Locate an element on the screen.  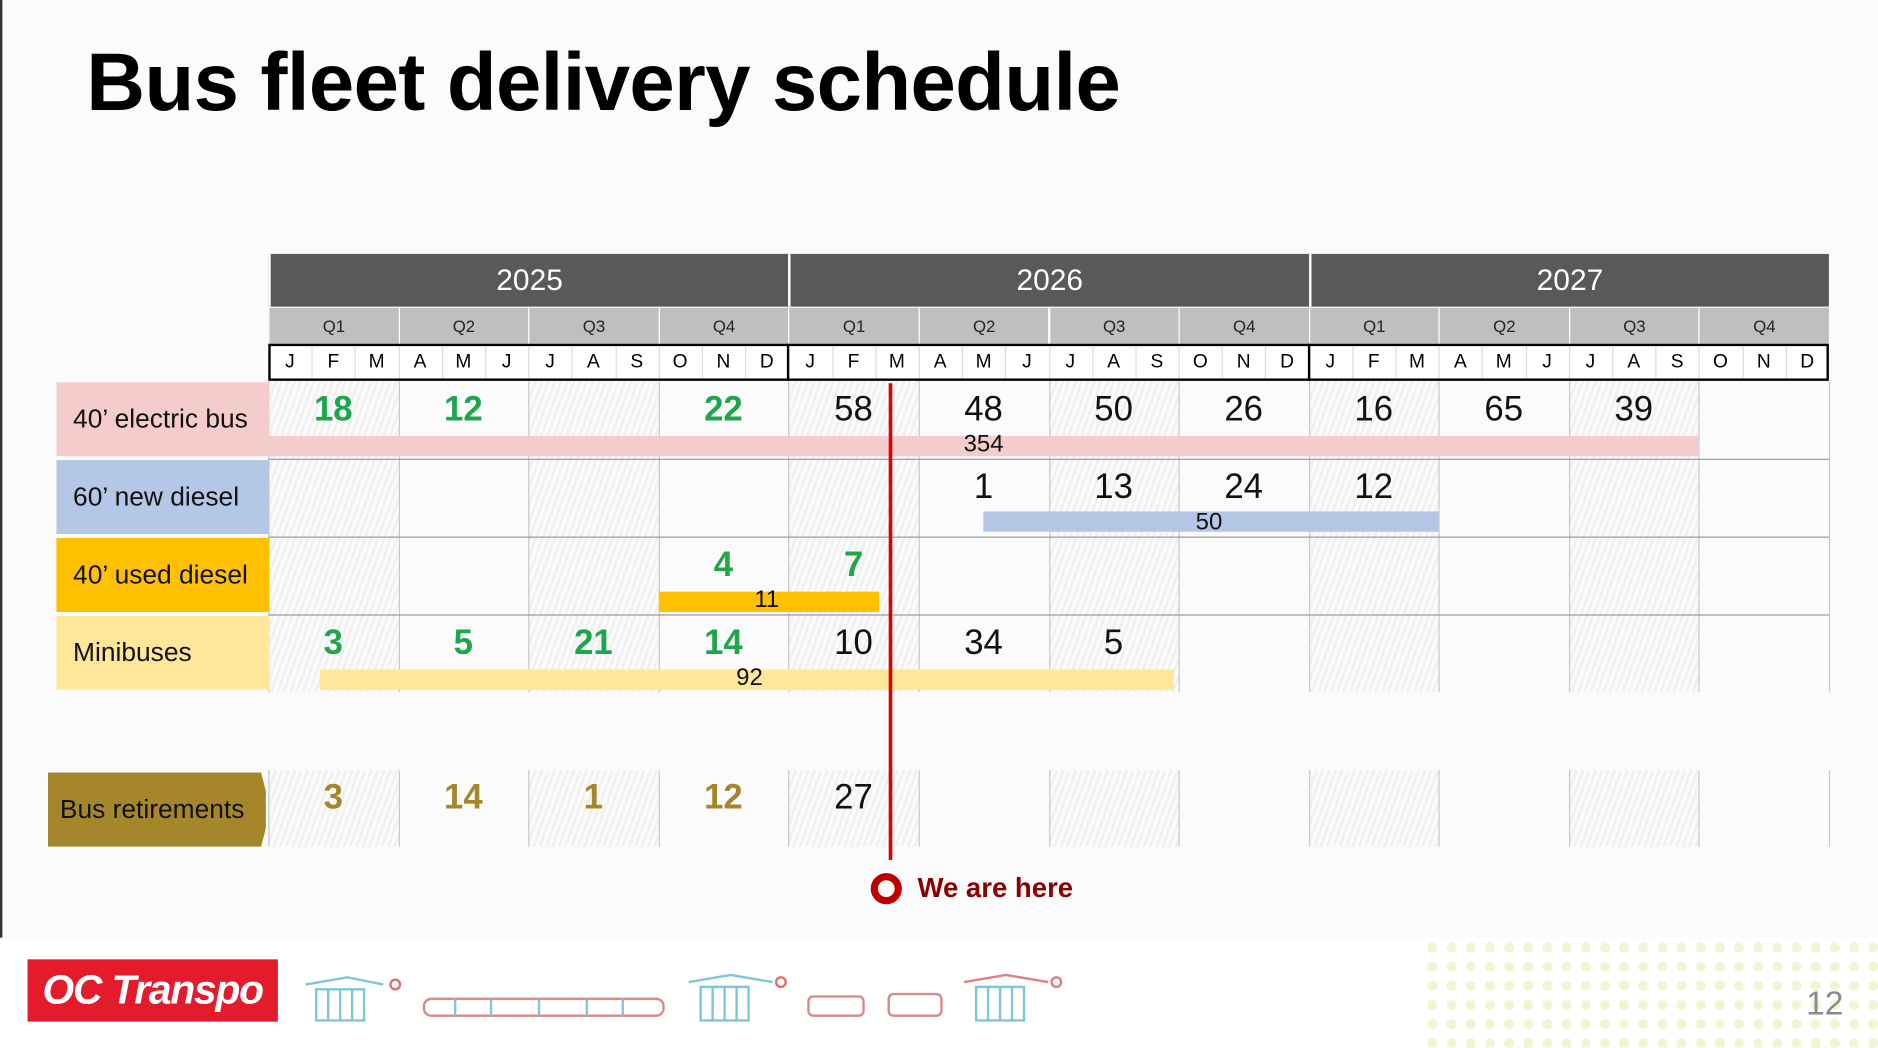
decorative-dots is located at coordinates (1650, 992).